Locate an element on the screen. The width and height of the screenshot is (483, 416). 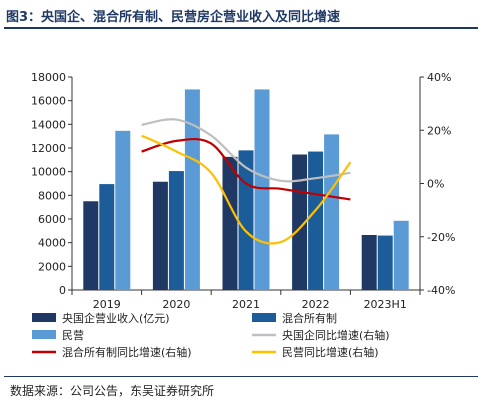
y-left-tick-label: 4000 is located at coordinates (52, 243).